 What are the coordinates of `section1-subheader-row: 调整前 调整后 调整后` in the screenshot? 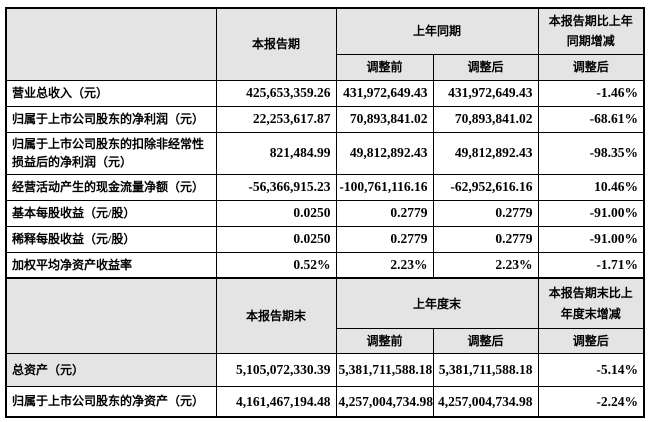 It's located at (325, 67).